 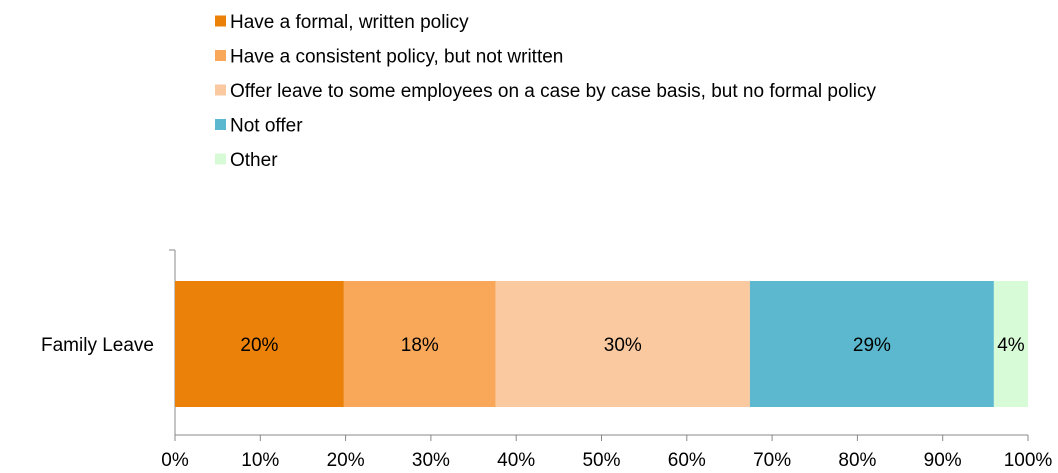 I want to click on data-label: 18%, so click(x=420, y=345).